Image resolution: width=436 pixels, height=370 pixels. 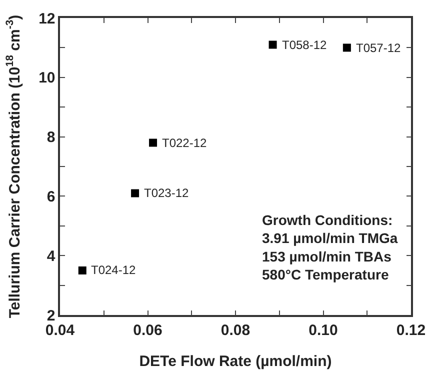 I want to click on x-axis-title: DETe Flow Rate (µmol/min), so click(x=235, y=361).